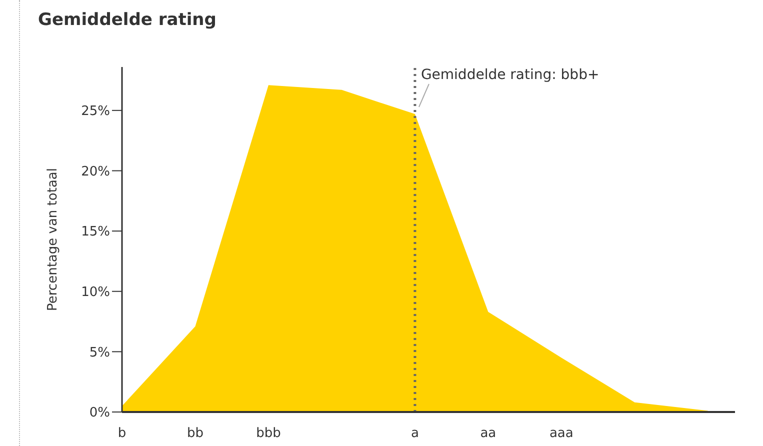  I want to click on chart-title: Gemiddelde rating, so click(127, 20).